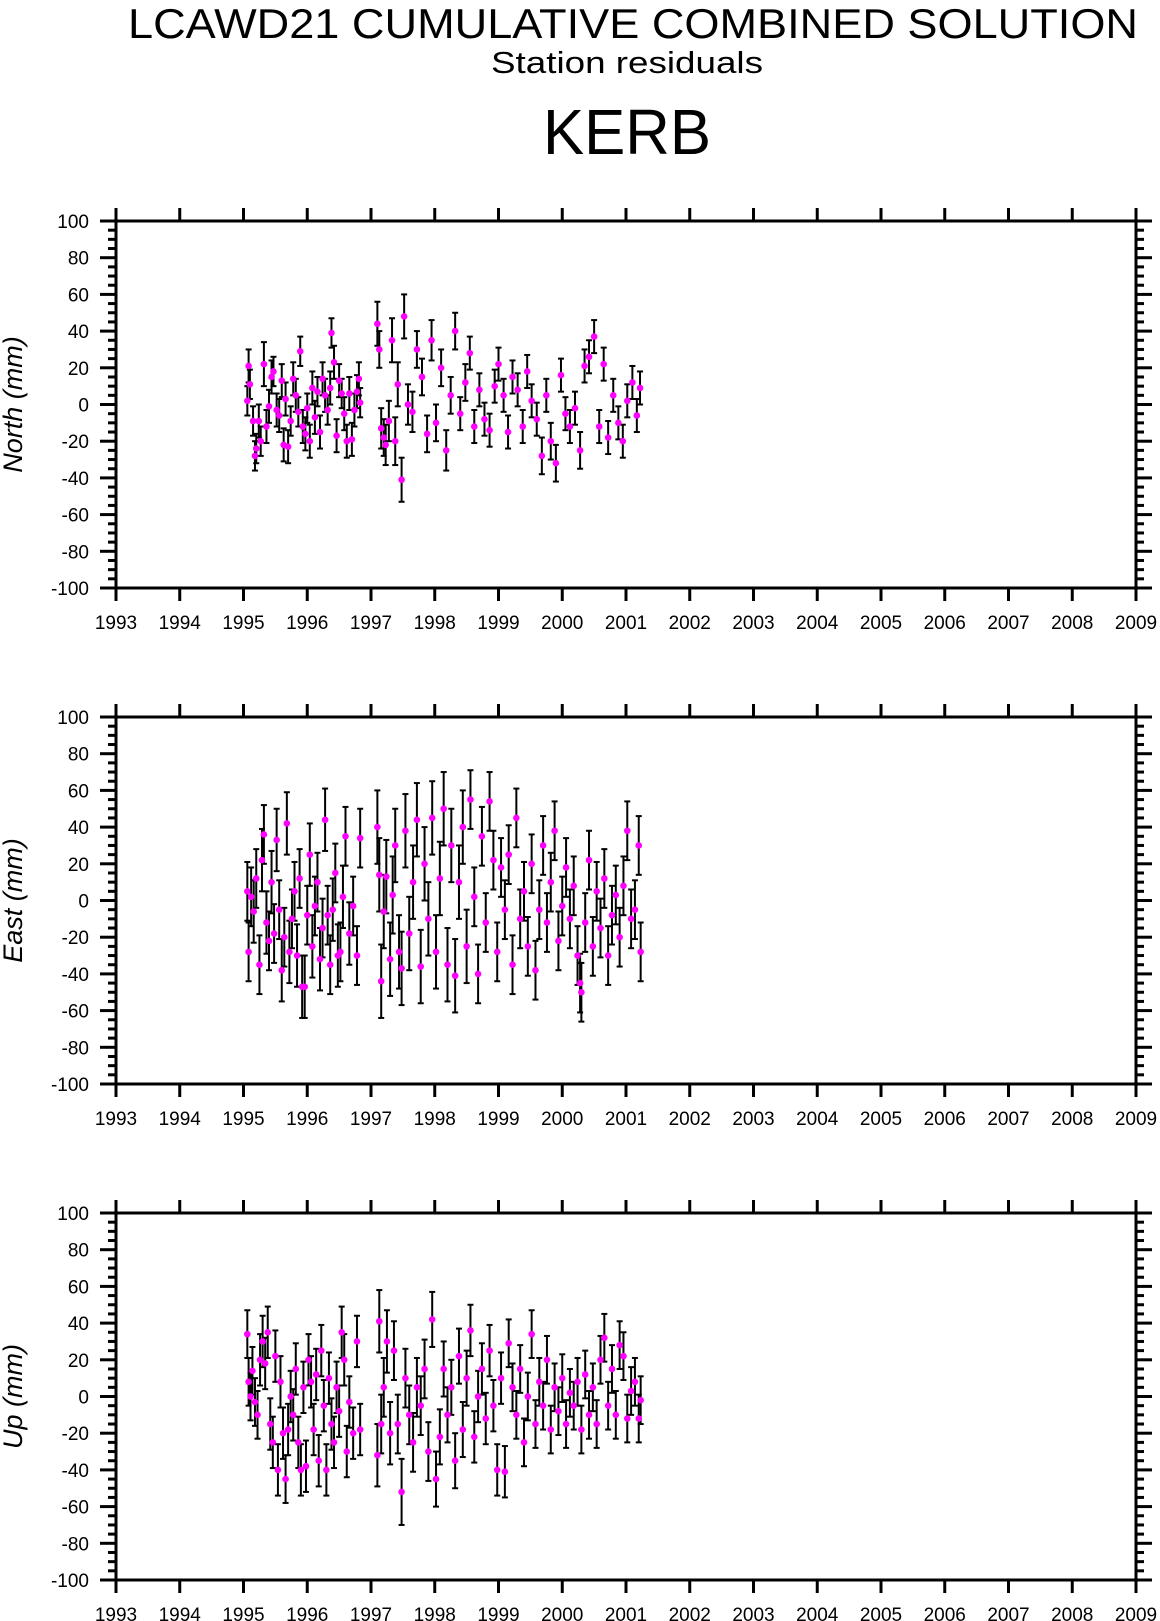 The height and width of the screenshot is (1621, 1160). I want to click on x-tick-label: 1999, so click(498, 1613).